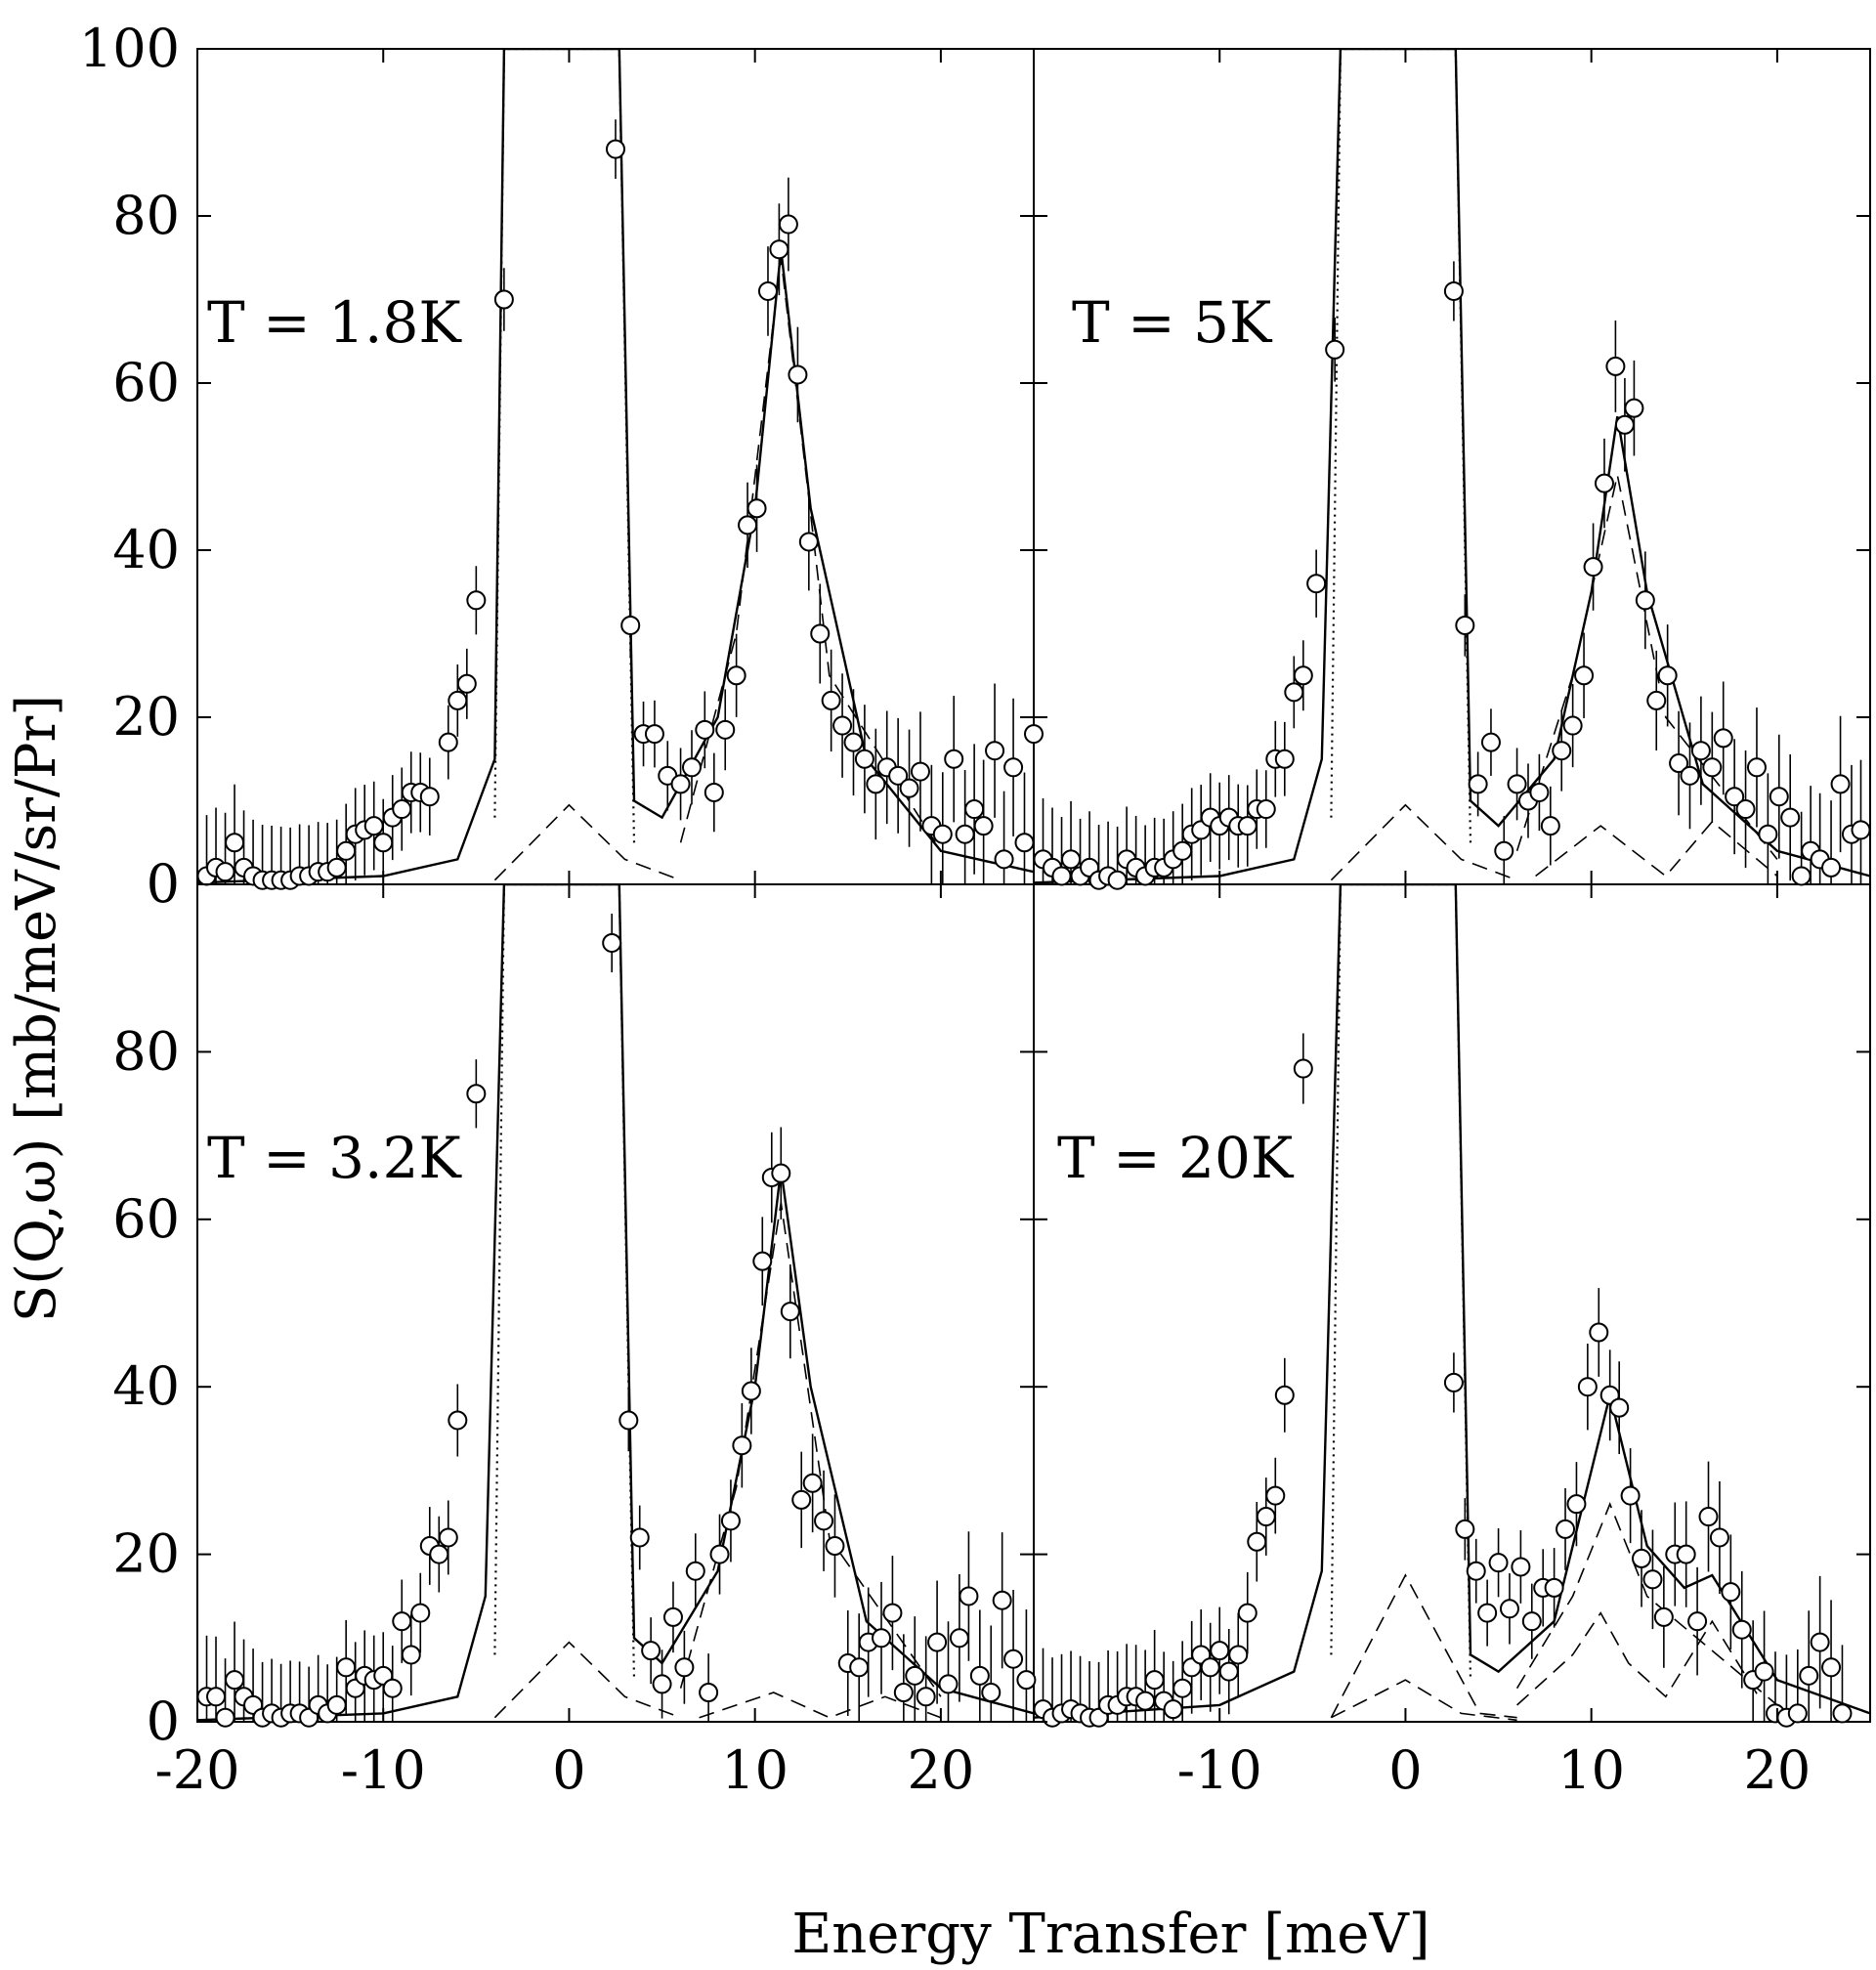 This screenshot has height=1970, width=1876. What do you see at coordinates (1110, 1934) in the screenshot?
I see `x-axis-title: Energy Transfer [meV]` at bounding box center [1110, 1934].